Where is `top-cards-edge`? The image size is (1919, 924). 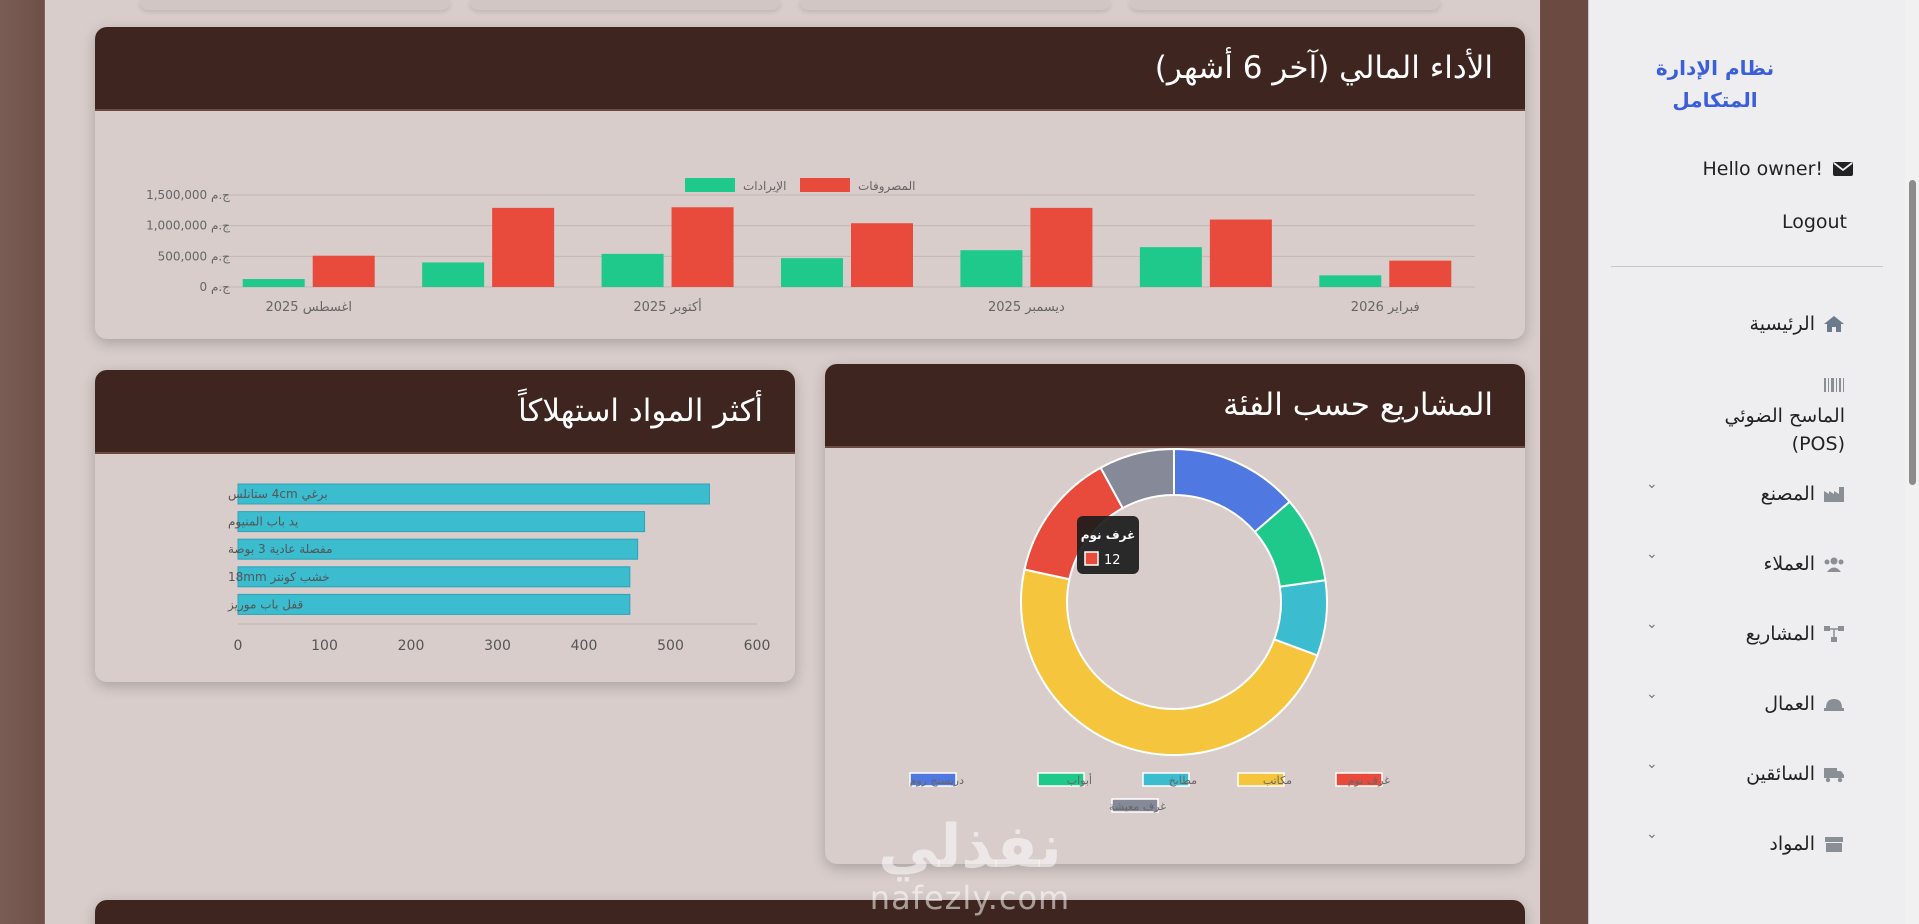 top-cards-edge is located at coordinates (855, 5).